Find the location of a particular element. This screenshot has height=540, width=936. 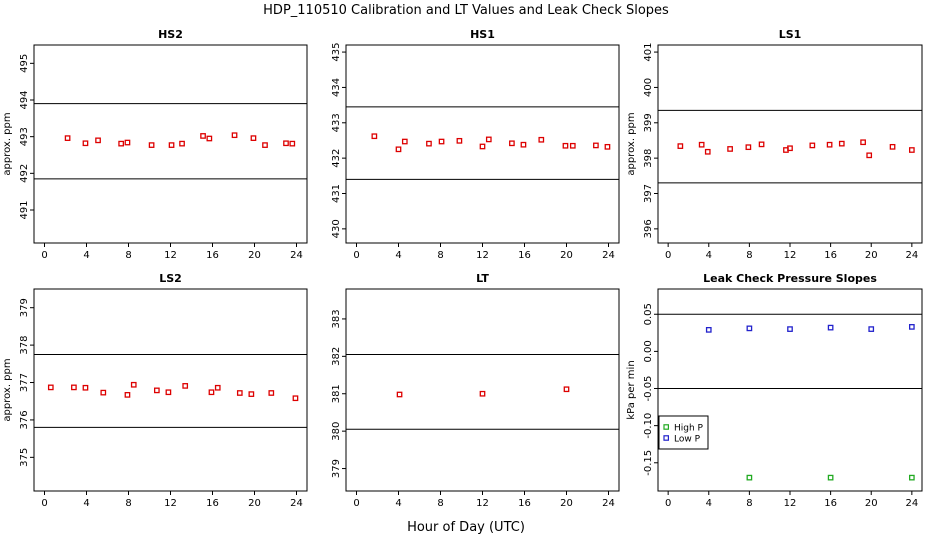

y-tick-label: -0.15 is located at coordinates (648, 463).